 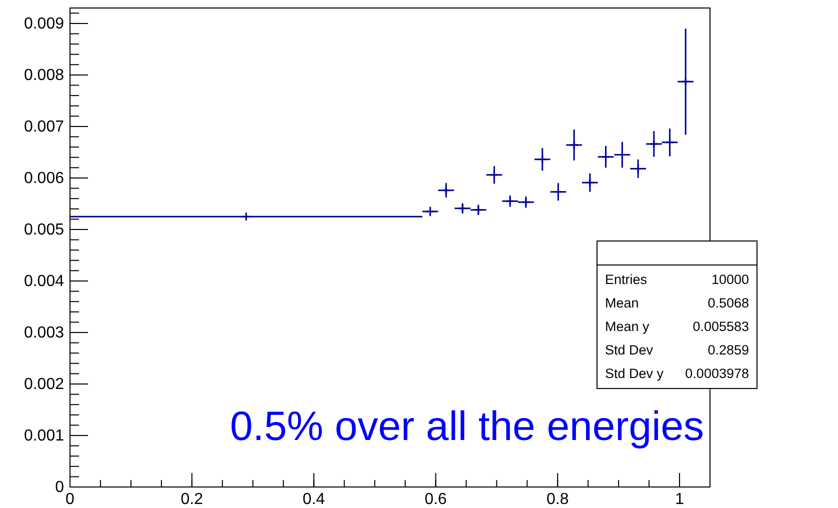 What do you see at coordinates (70, 499) in the screenshot?
I see `x-tick-label: 0` at bounding box center [70, 499].